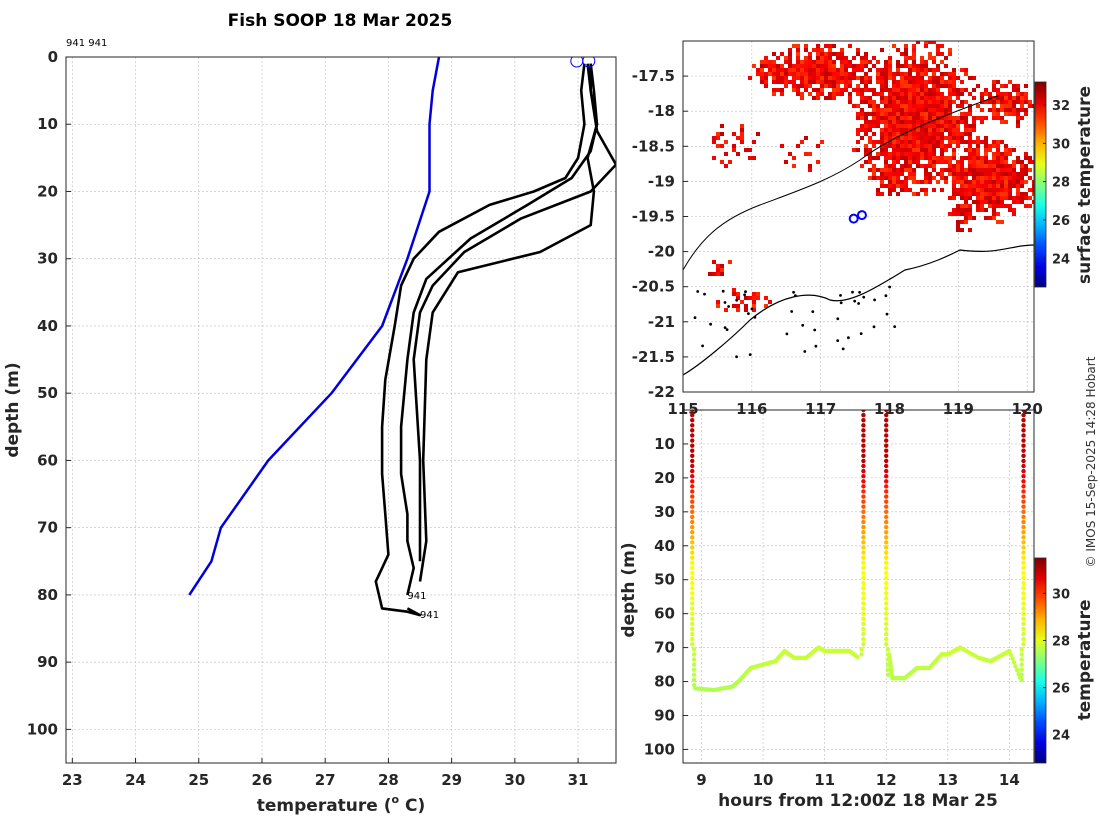 The height and width of the screenshot is (820, 1100). What do you see at coordinates (958, 409) in the screenshot?
I see `map-xtick-label: 119` at bounding box center [958, 409].